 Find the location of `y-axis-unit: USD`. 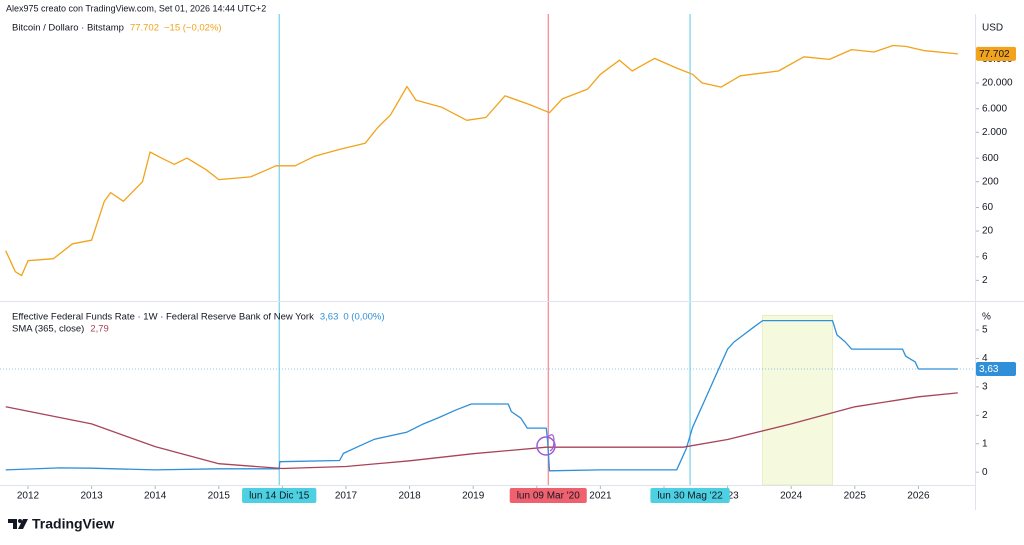

y-axis-unit: USD is located at coordinates (992, 28).